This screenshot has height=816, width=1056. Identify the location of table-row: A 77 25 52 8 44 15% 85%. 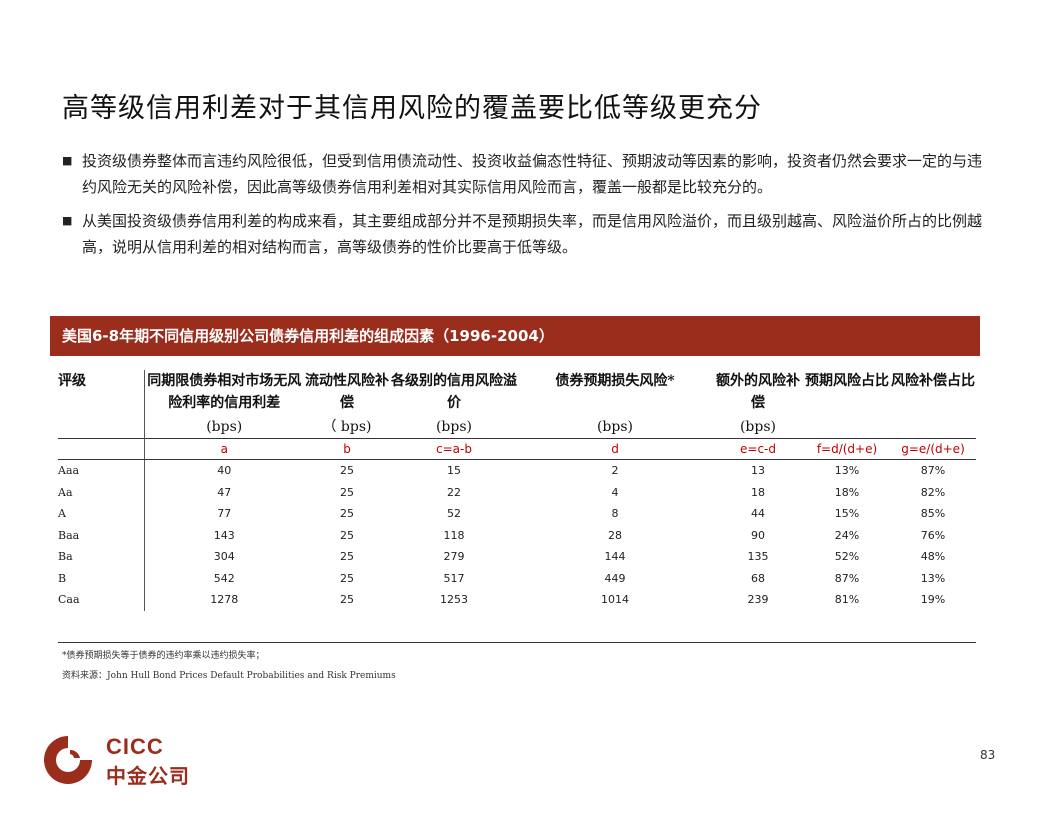
(517, 514).